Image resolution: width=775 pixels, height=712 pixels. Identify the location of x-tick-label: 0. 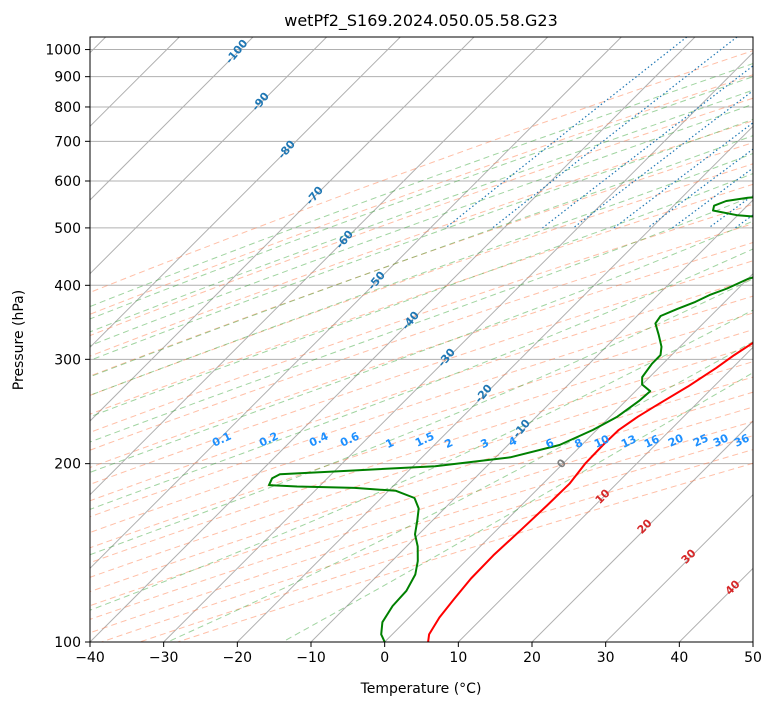
(384, 658).